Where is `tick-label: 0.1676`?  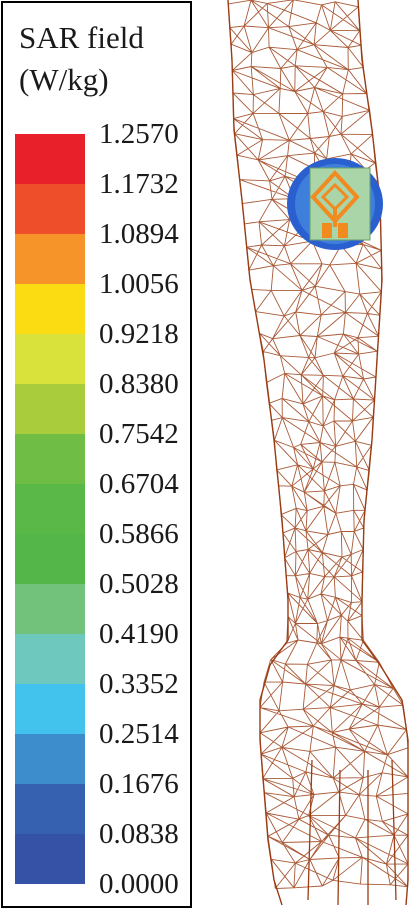
tick-label: 0.1676 is located at coordinates (139, 784).